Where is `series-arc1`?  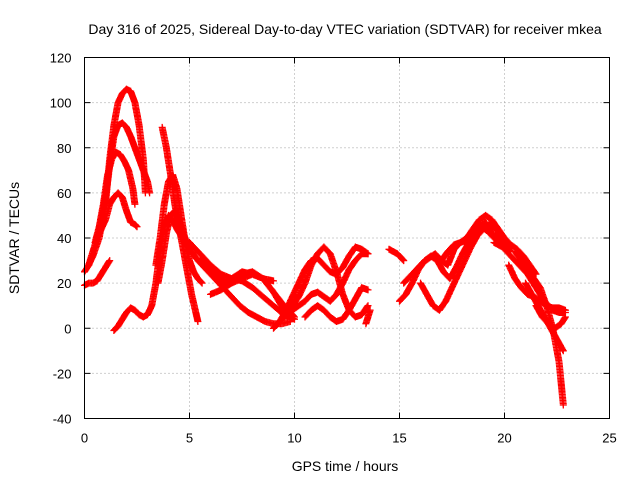 series-arc1 is located at coordinates (115, 180).